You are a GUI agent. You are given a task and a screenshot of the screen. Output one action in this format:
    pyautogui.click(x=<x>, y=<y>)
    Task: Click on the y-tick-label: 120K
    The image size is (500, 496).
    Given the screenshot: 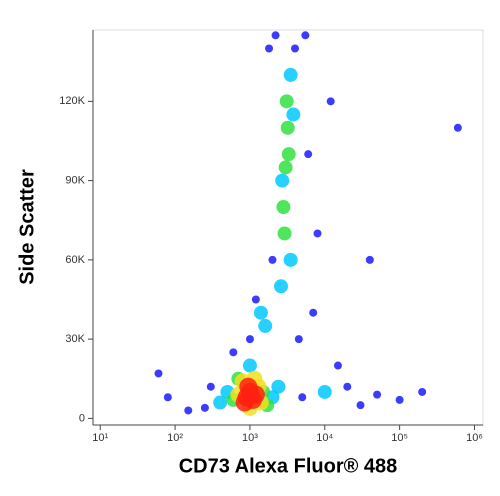 What is the action you would take?
    pyautogui.click(x=72, y=101)
    